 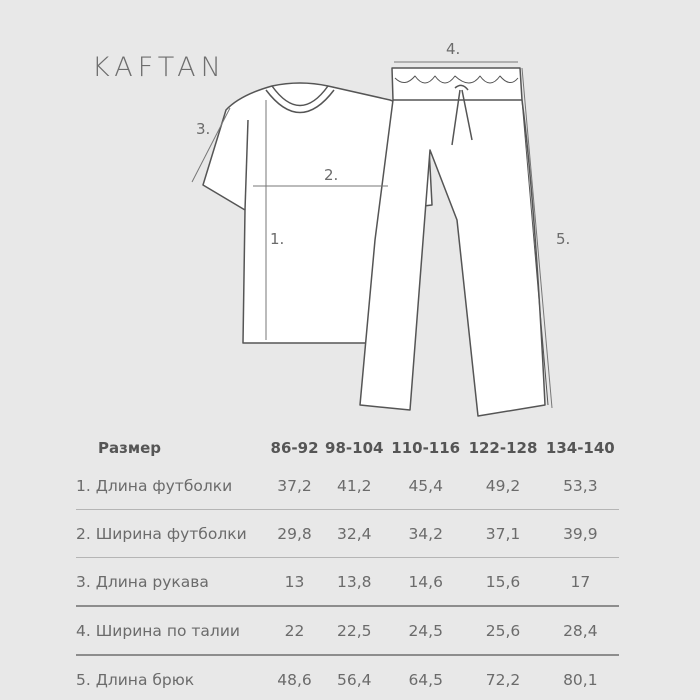 I want to click on cell: 41,2, so click(x=354, y=486).